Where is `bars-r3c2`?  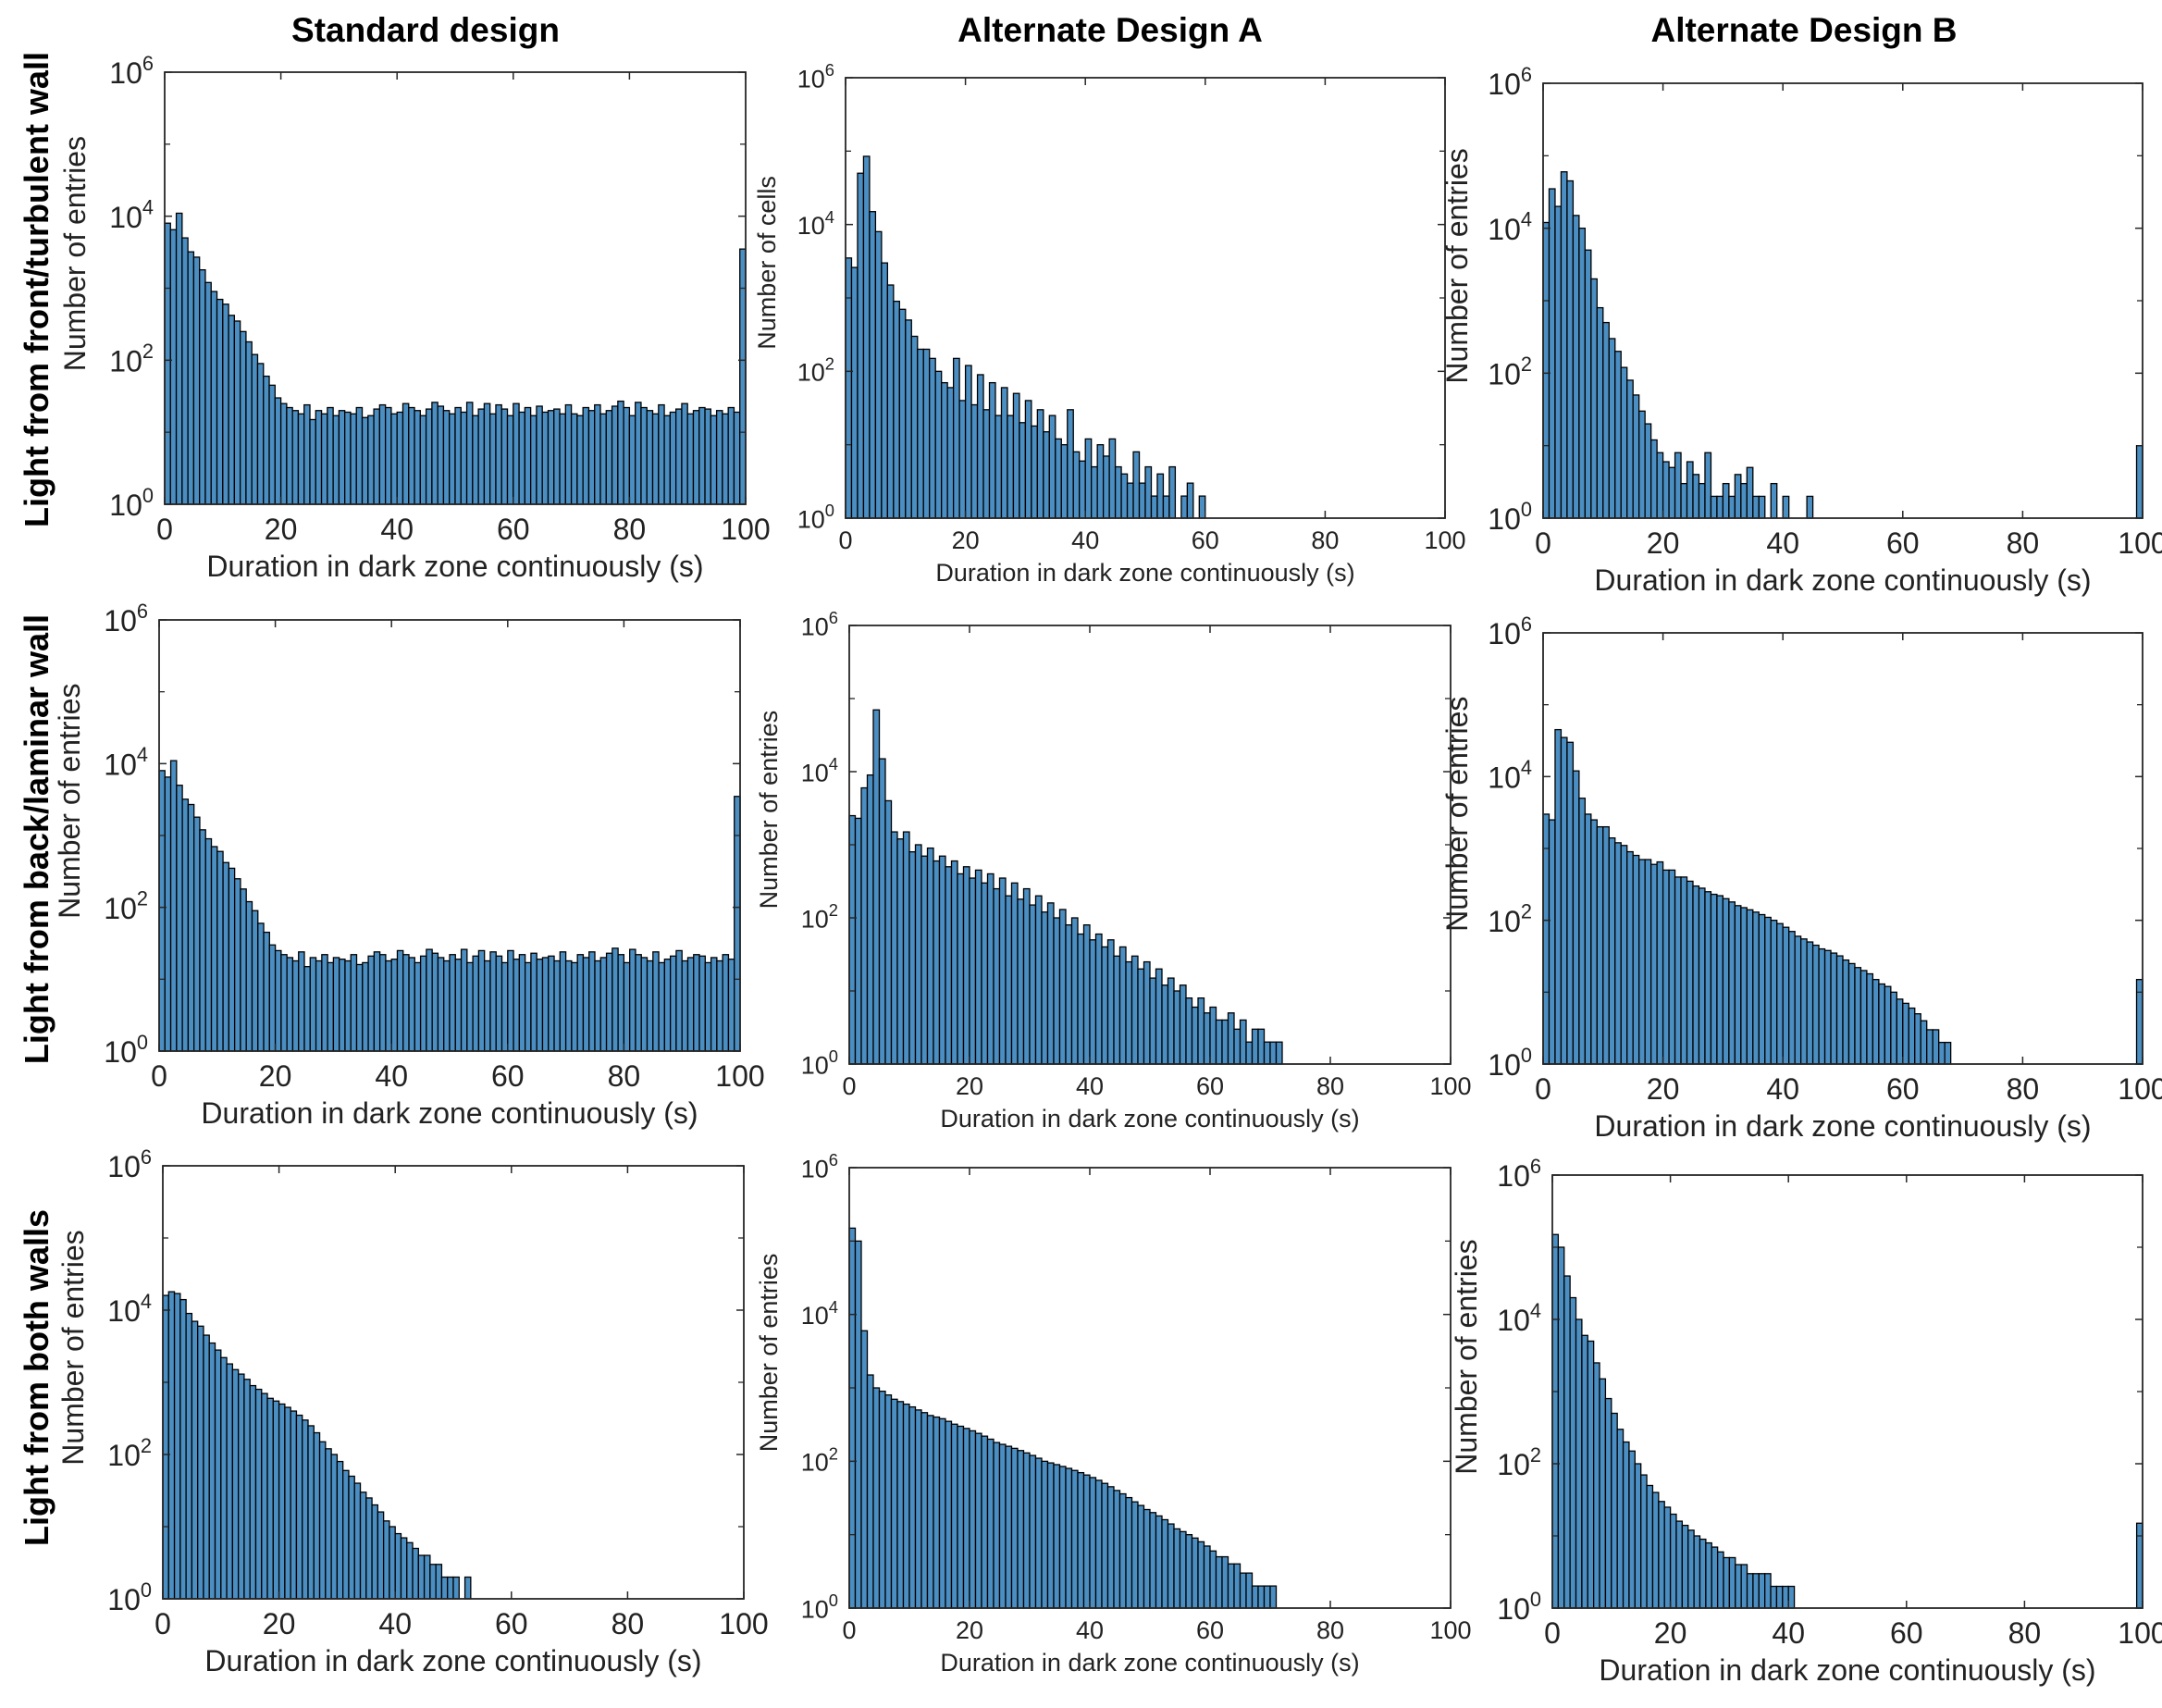
bars-r3c2 is located at coordinates (1063, 1418).